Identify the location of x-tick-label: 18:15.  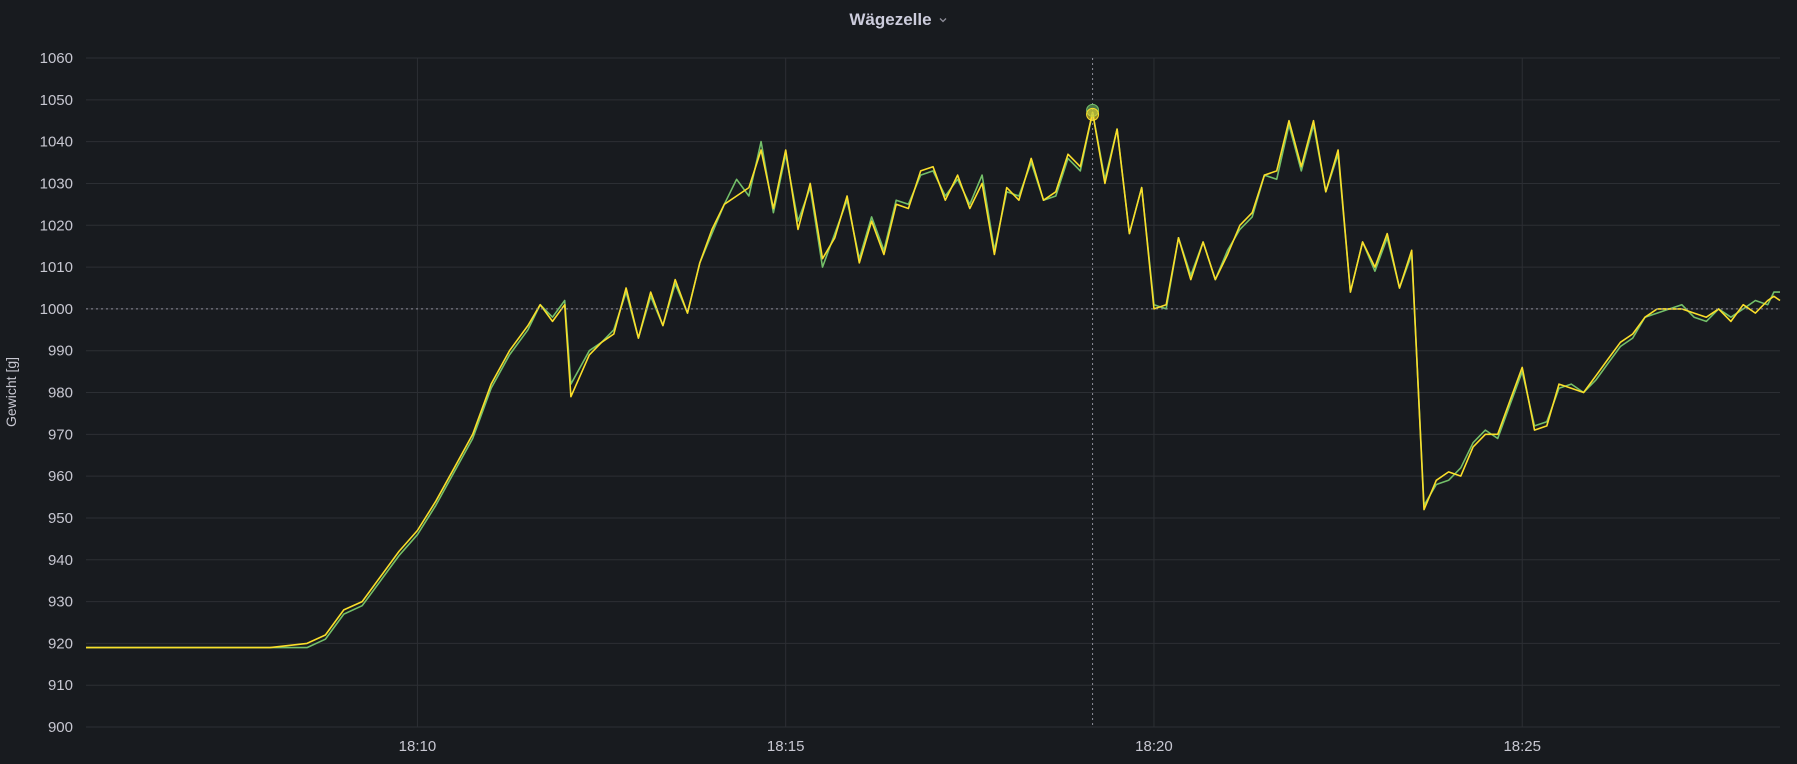
(786, 746).